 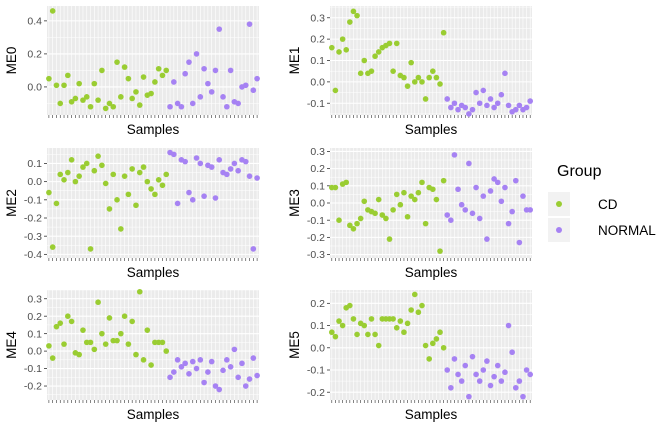 I want to click on legend-label-cd: CD, so click(x=608, y=204).